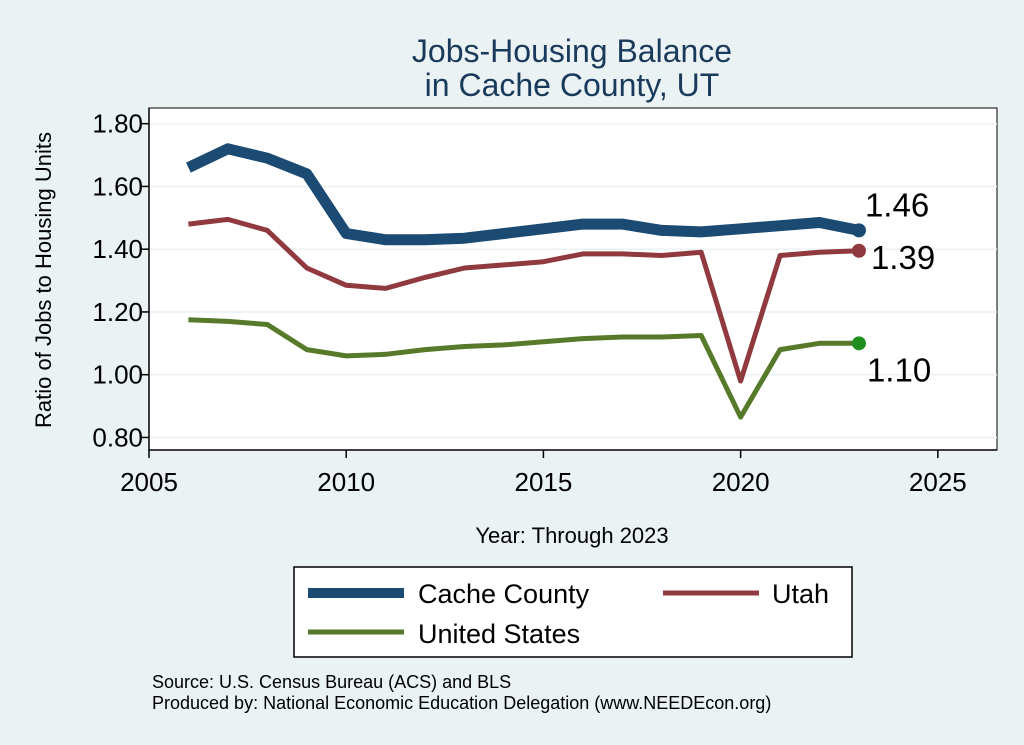 Image resolution: width=1024 pixels, height=745 pixels. What do you see at coordinates (117, 312) in the screenshot?
I see `y-tick-label: 1.20` at bounding box center [117, 312].